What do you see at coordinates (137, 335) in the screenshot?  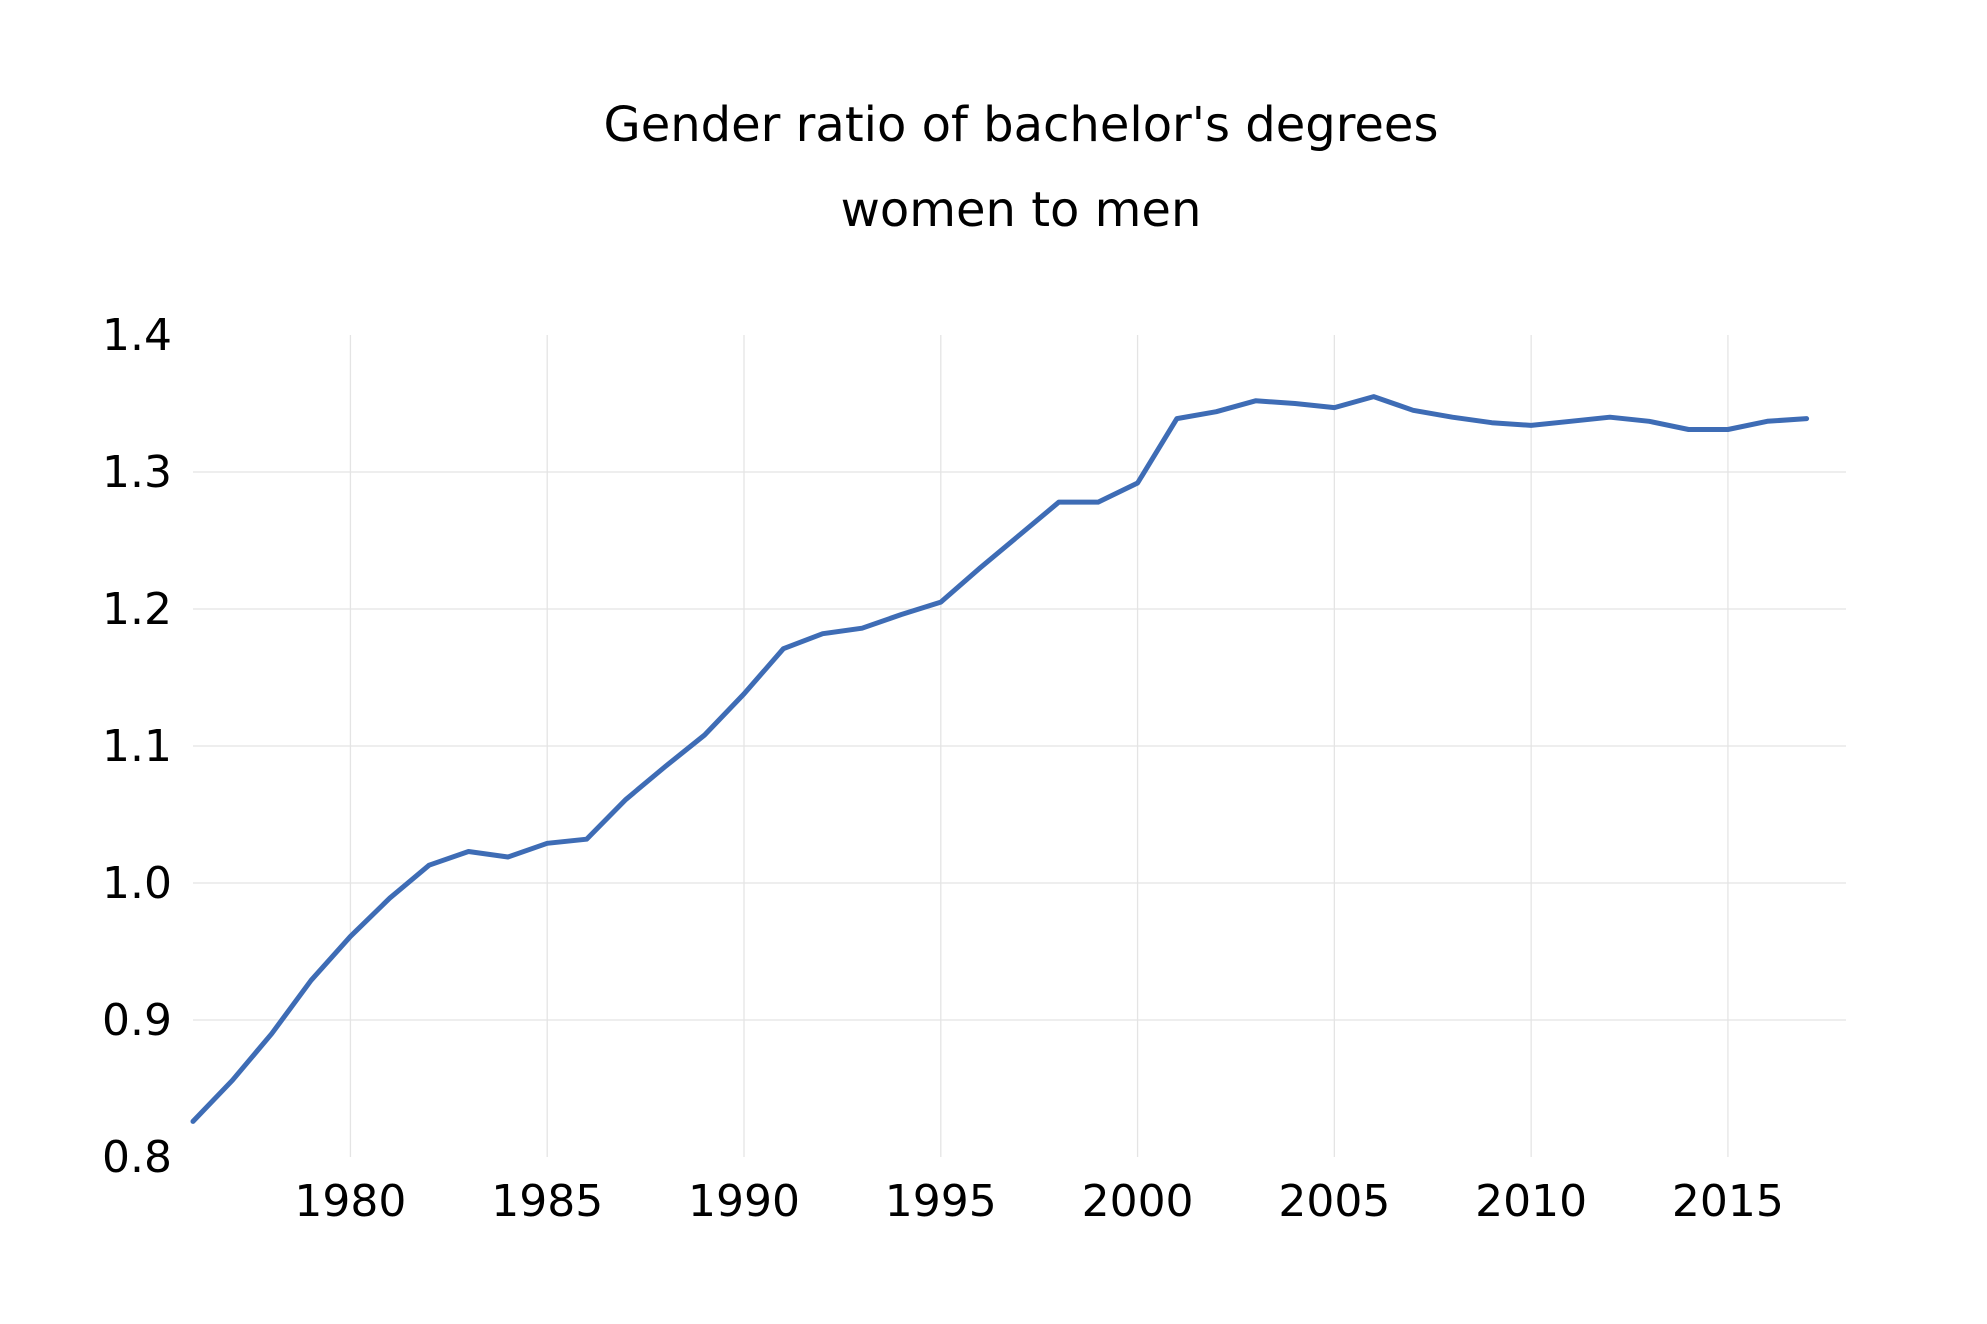 I see `y-tick-label: 1.4` at bounding box center [137, 335].